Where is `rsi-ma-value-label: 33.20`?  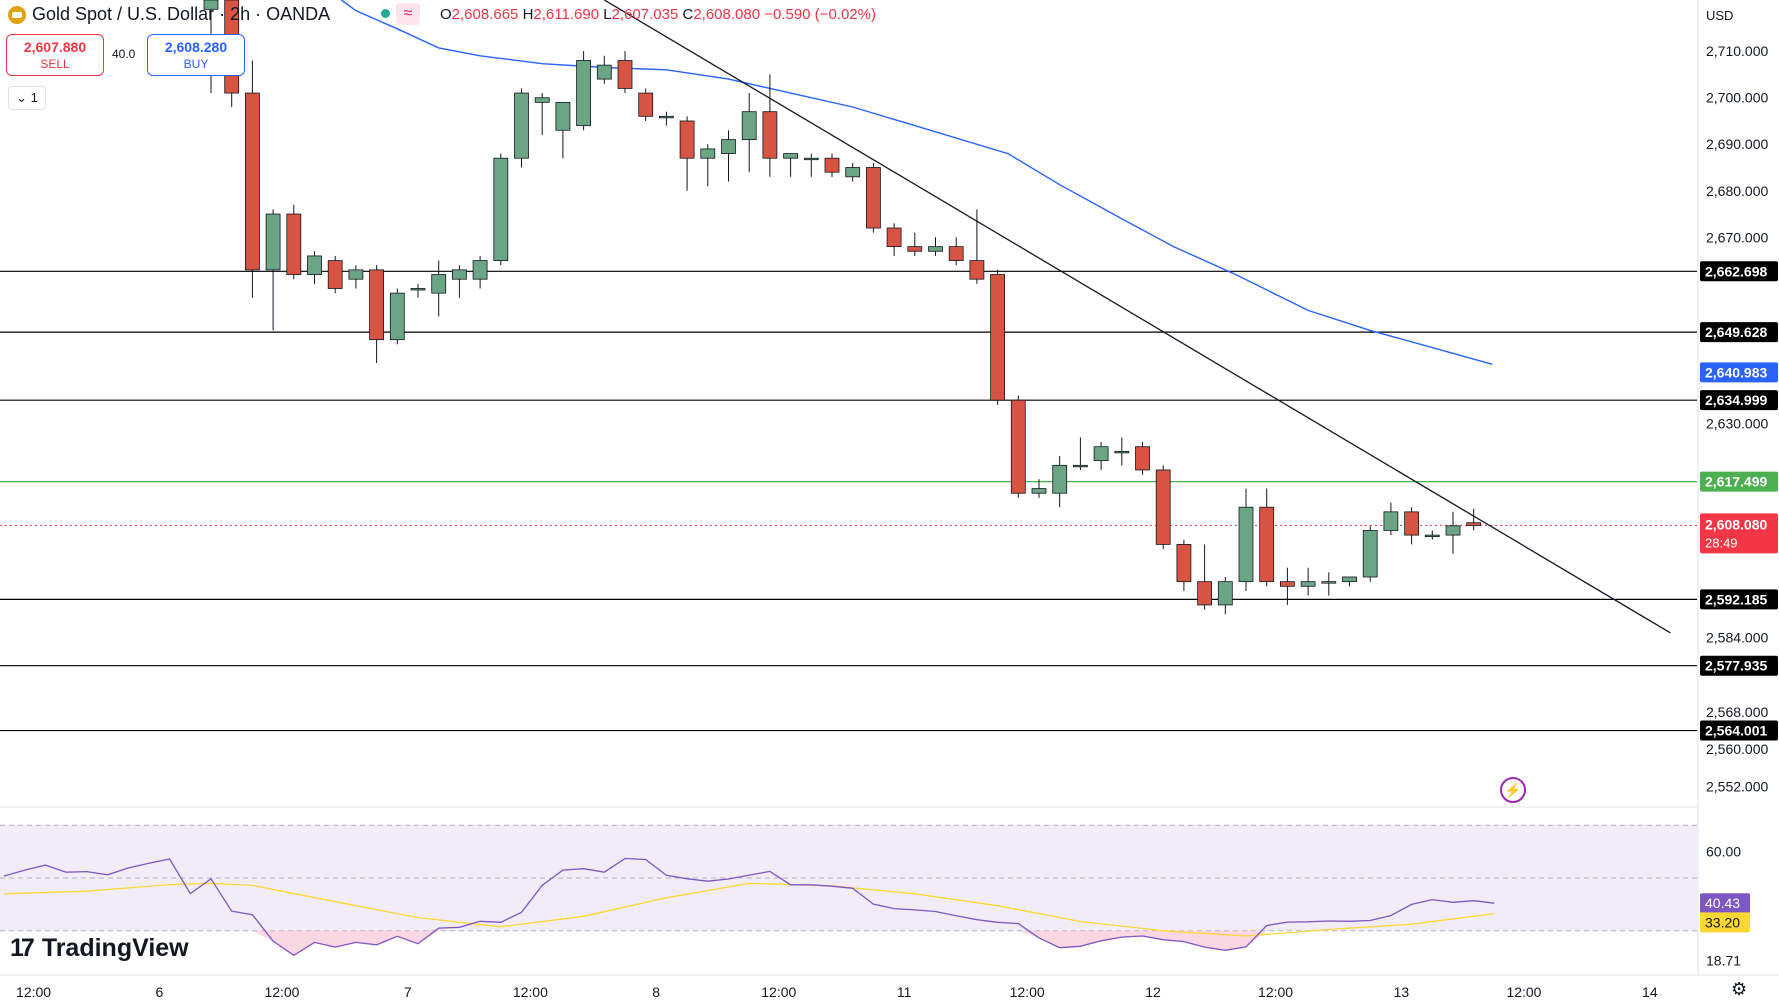 rsi-ma-value-label: 33.20 is located at coordinates (1722, 922).